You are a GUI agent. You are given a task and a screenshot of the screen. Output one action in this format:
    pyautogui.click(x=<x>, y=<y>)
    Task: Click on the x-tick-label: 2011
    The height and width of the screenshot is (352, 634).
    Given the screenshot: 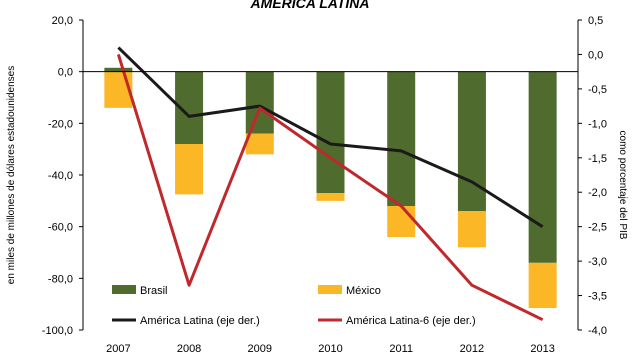 What is the action you would take?
    pyautogui.click(x=401, y=347)
    